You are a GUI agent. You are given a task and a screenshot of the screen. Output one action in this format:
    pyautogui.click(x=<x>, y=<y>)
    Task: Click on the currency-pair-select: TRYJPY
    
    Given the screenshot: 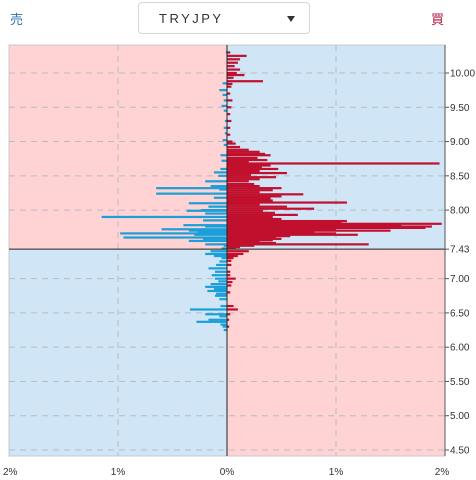 What is the action you would take?
    pyautogui.click(x=224, y=18)
    